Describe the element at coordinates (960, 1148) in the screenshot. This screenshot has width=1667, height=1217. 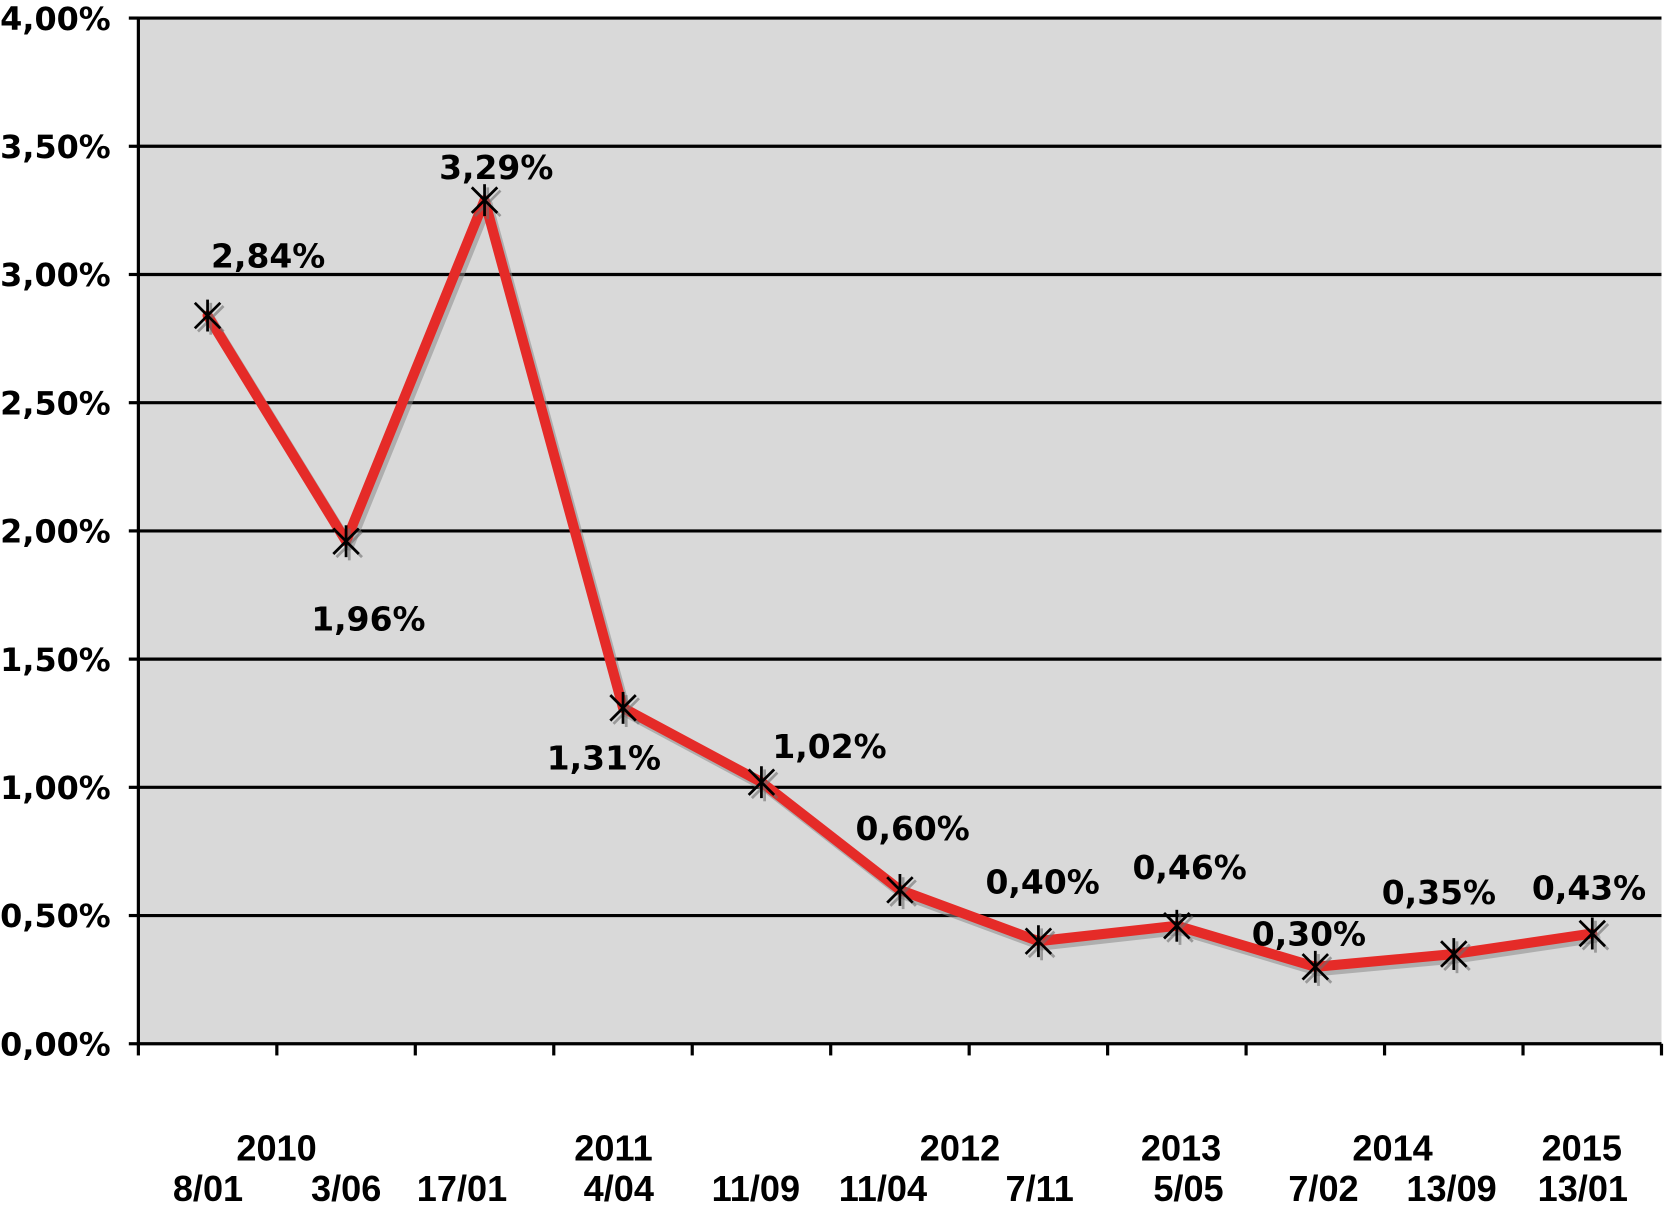
I see `x-year-label: 2012` at that location.